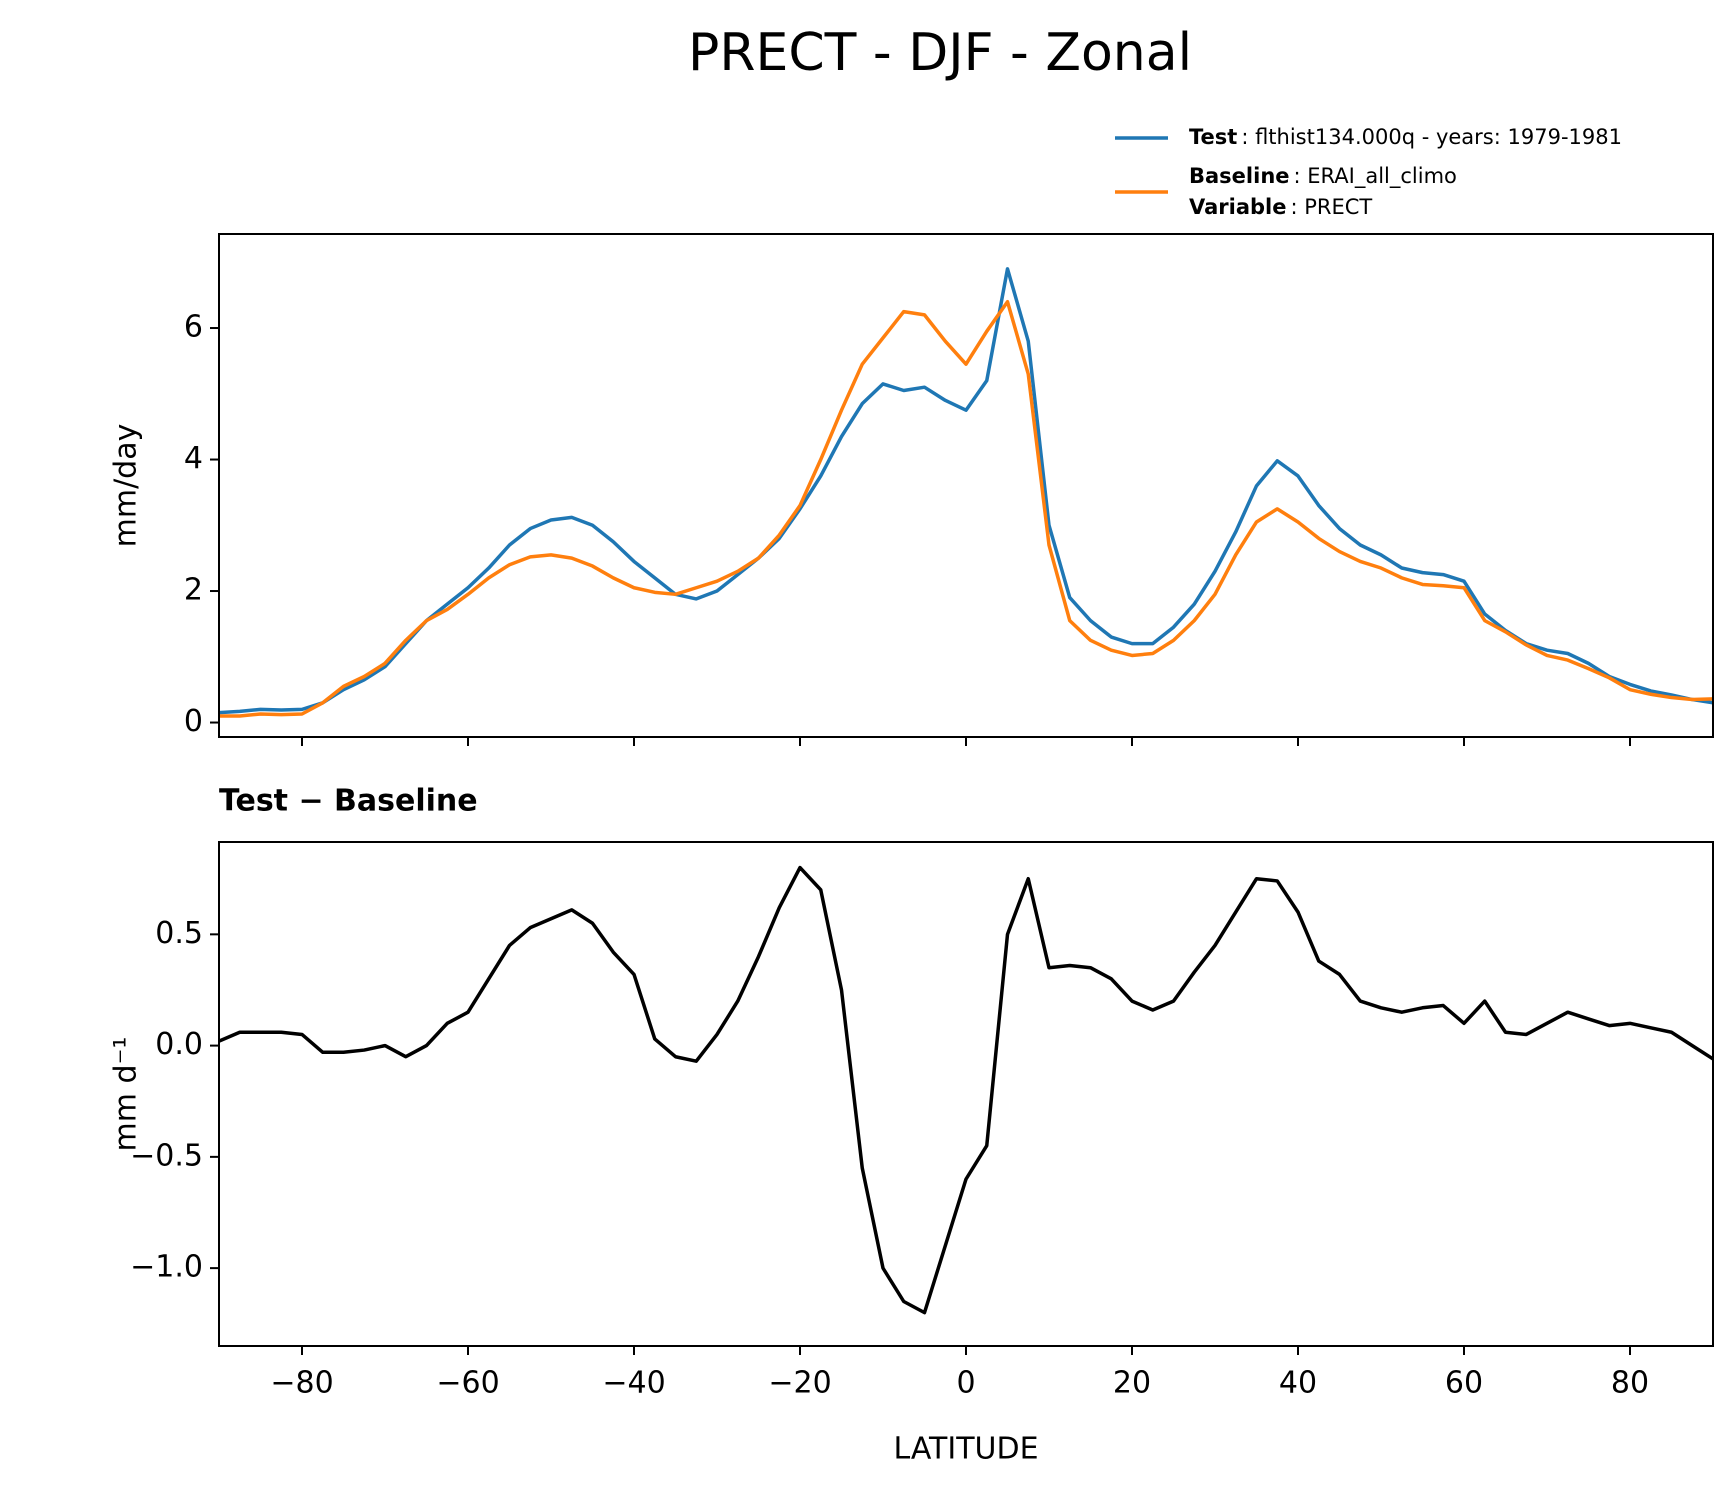  Describe the element at coordinates (1464, 1383) in the screenshot. I see `x-tick-label: 60` at that location.